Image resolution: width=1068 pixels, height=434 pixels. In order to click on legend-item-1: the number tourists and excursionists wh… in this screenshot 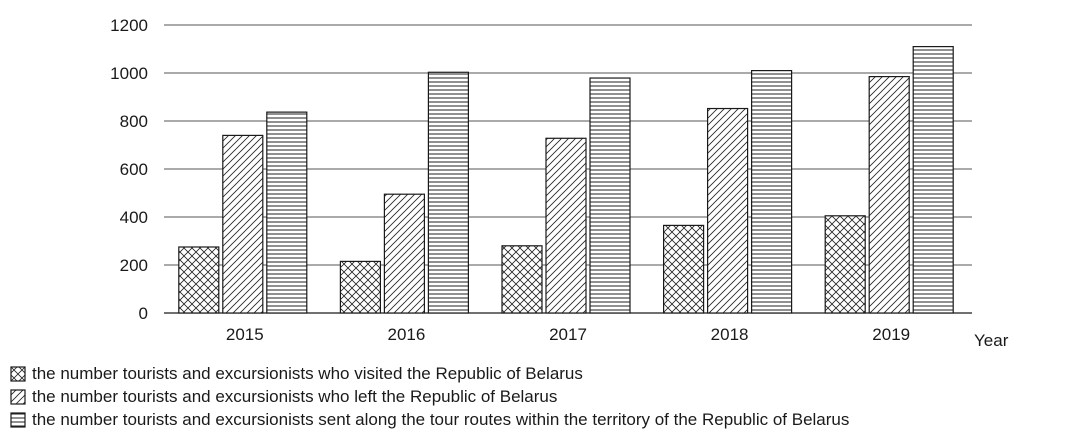, I will do `click(429, 373)`.